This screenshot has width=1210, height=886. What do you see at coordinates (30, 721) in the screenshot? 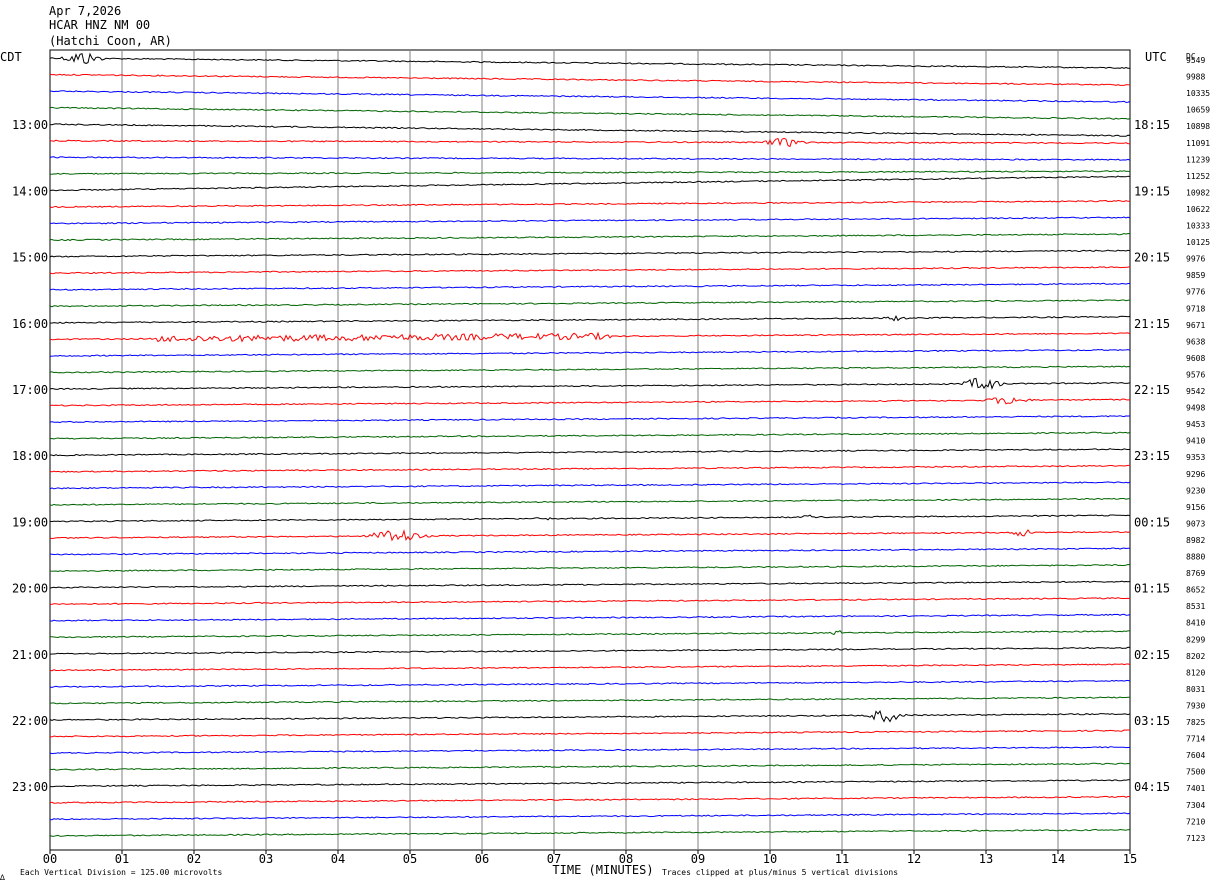
I see `cdt-hour-label: 22:00` at bounding box center [30, 721].